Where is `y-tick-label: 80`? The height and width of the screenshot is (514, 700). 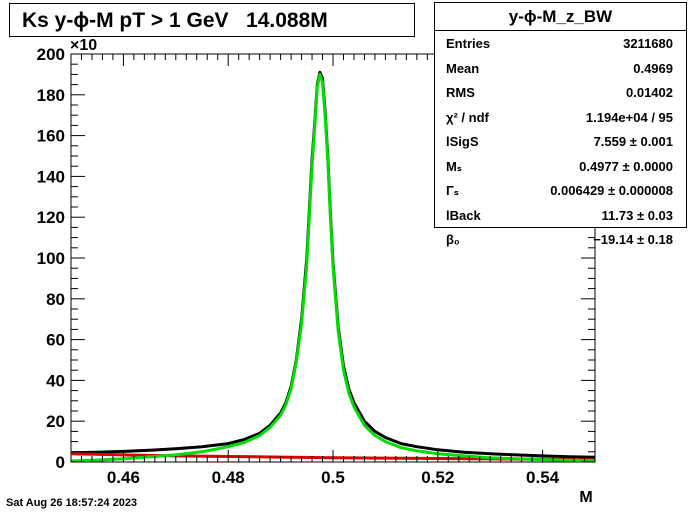
y-tick-label: 80 is located at coordinates (55, 299).